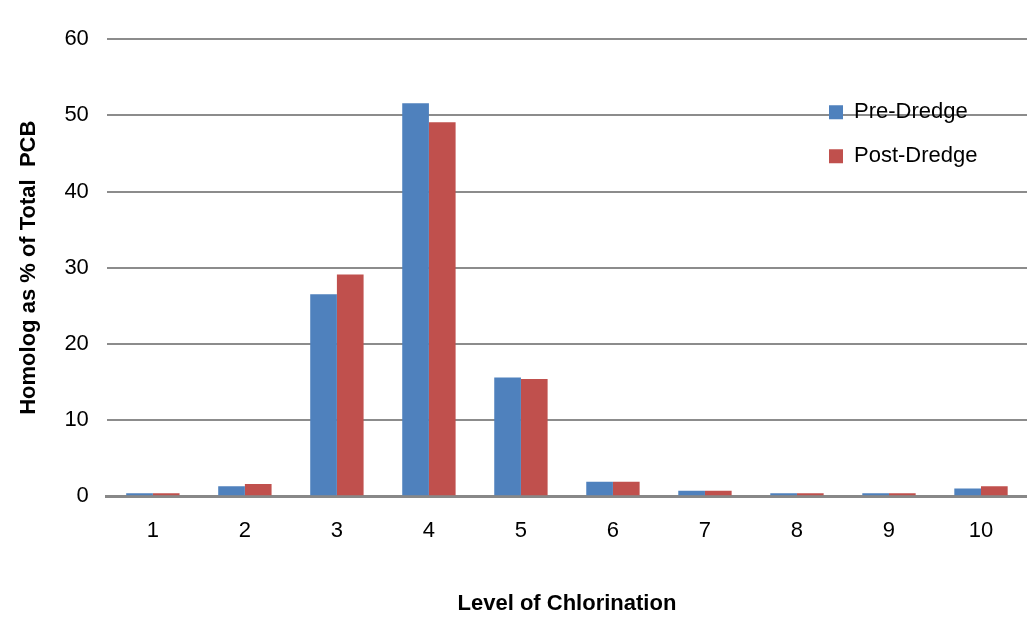 Image resolution: width=1035 pixels, height=633 pixels. What do you see at coordinates (613, 530) in the screenshot?
I see `x-tick-label: 6` at bounding box center [613, 530].